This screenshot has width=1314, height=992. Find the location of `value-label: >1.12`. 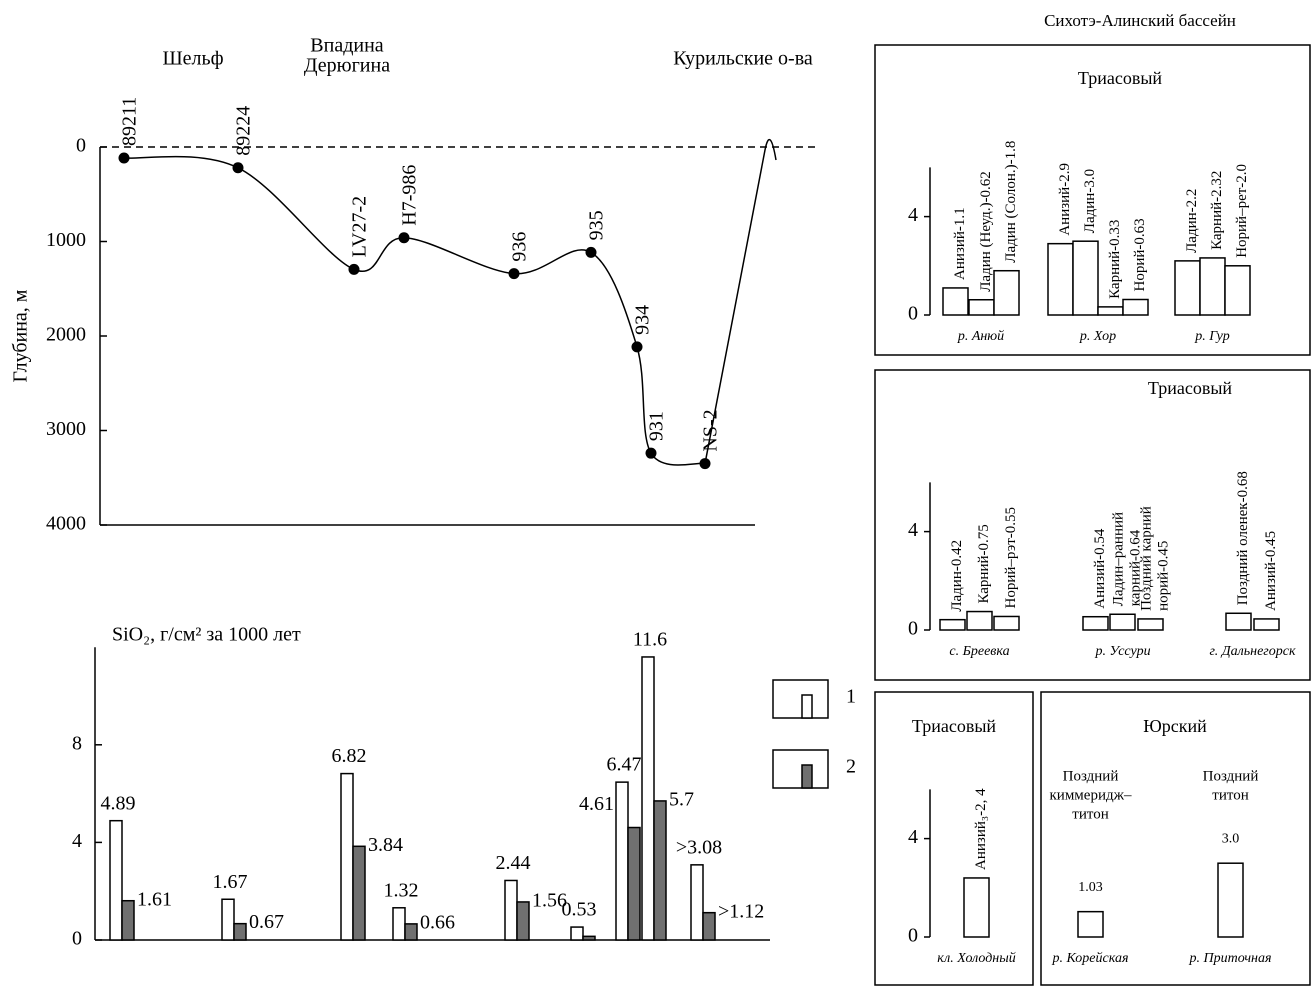

value-label: >1.12 is located at coordinates (741, 911).